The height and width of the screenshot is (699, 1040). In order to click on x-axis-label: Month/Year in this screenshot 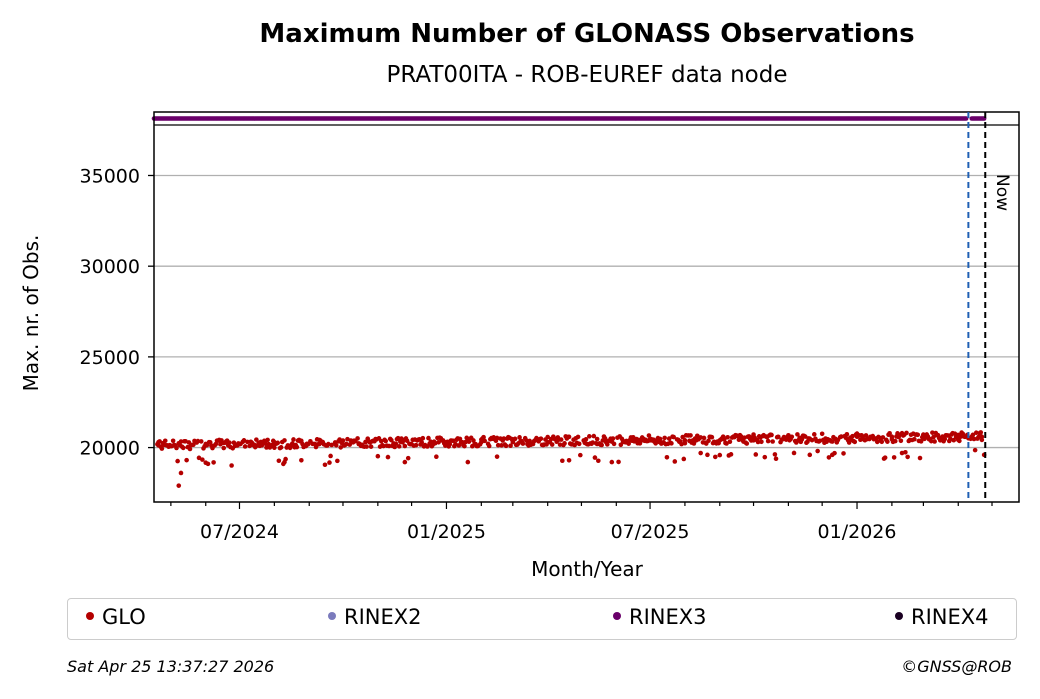, I will do `click(587, 569)`.